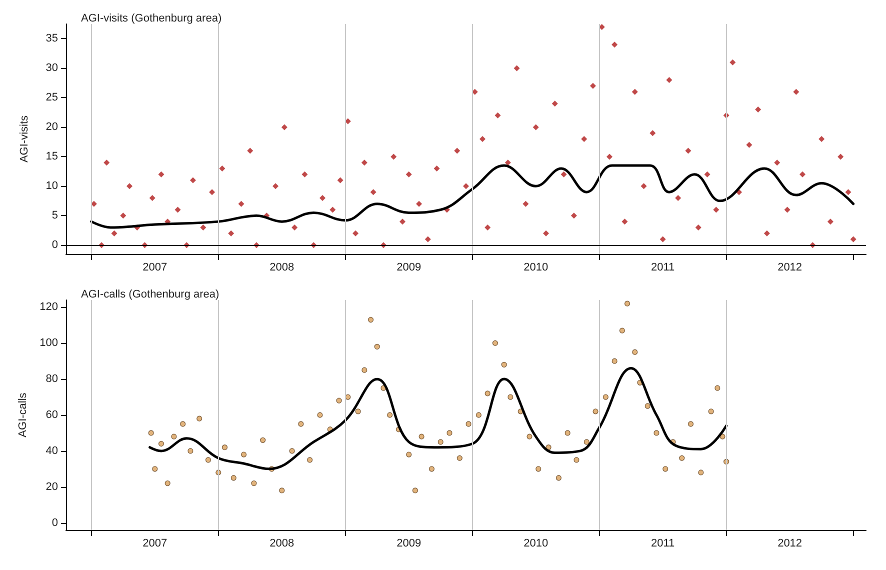 Image resolution: width=886 pixels, height=570 pixels. Describe the element at coordinates (151, 18) in the screenshot. I see `chart-title: AGI-visits (Gothenburg area)` at that location.